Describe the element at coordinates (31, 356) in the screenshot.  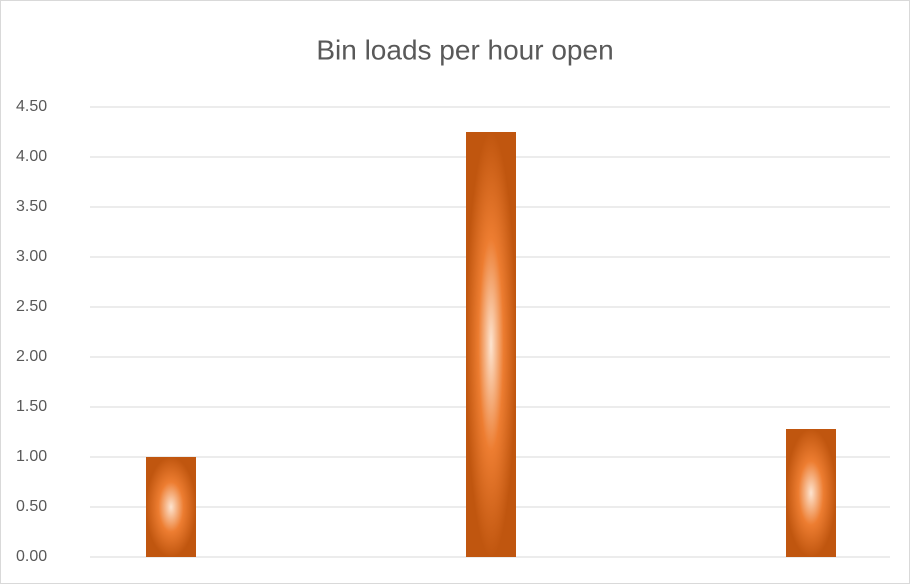
I see `y-tick-label: 2.00` at that location.